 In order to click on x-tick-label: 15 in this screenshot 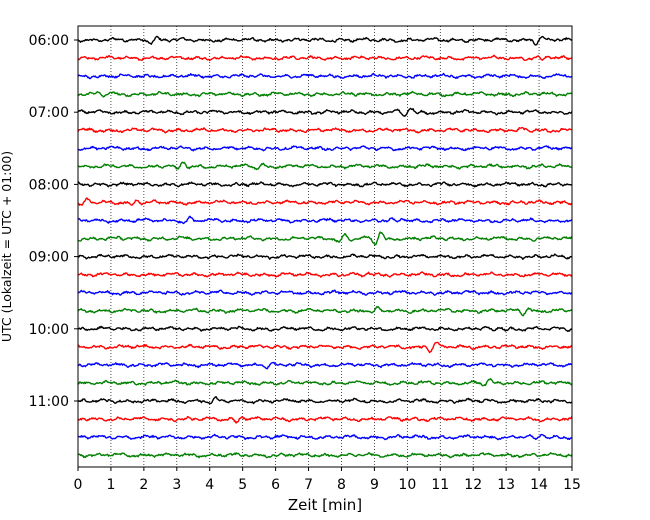, I will do `click(572, 485)`.